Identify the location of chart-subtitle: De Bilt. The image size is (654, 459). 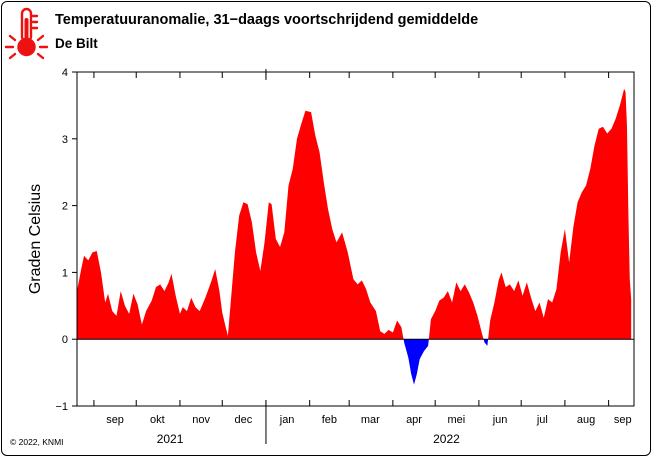
(76, 43).